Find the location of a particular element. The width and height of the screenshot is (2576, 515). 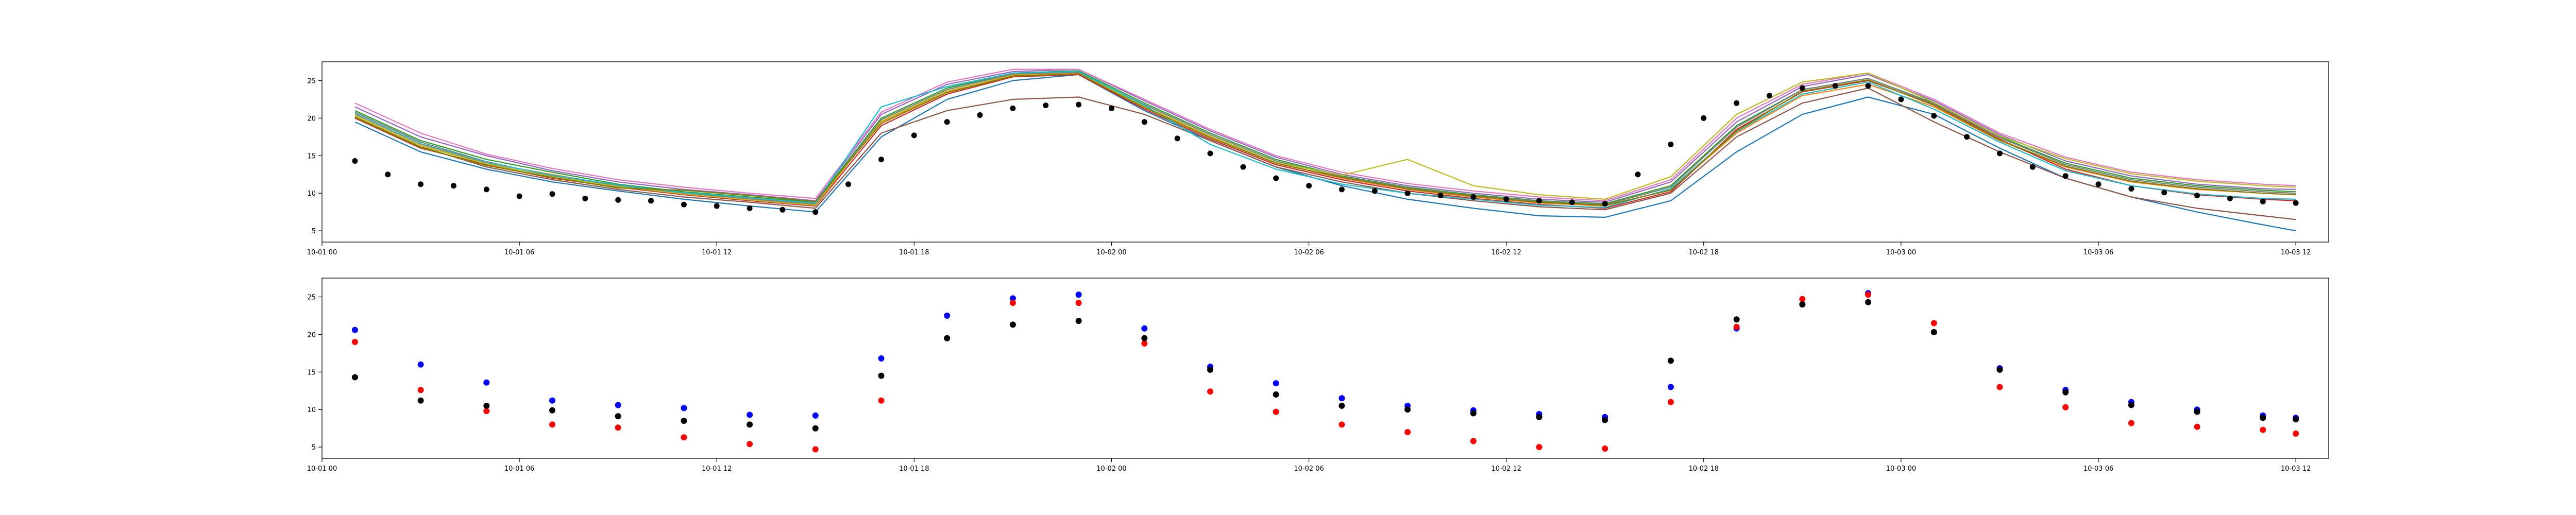

x-tick-label: 10-01 12 is located at coordinates (717, 469).